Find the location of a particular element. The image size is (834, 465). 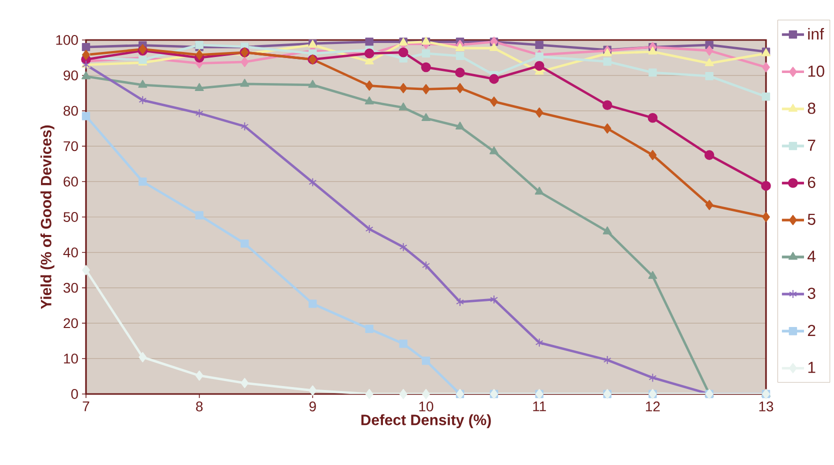

legend-label: inf is located at coordinates (816, 34).